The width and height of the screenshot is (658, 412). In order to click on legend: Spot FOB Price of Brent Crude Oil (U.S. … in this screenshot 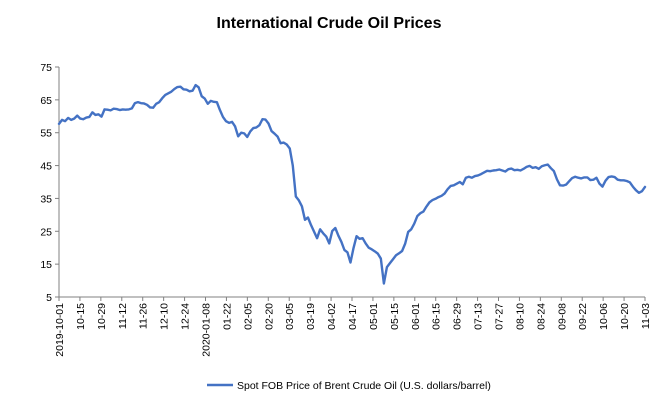, I will do `click(349, 386)`.